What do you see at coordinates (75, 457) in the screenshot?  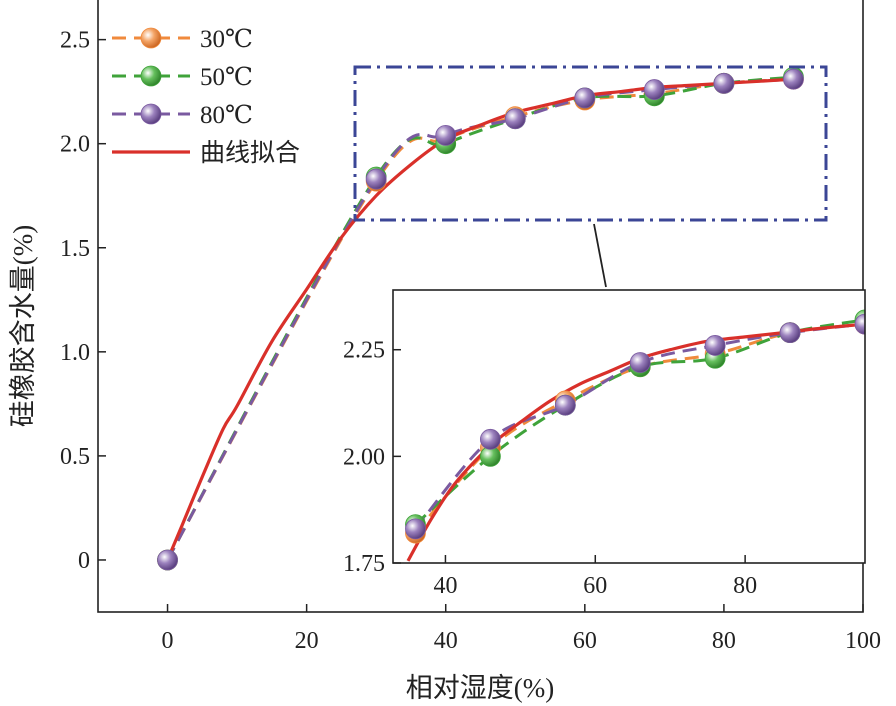 I see `main-y-tick-label: 0.5` at bounding box center [75, 457].